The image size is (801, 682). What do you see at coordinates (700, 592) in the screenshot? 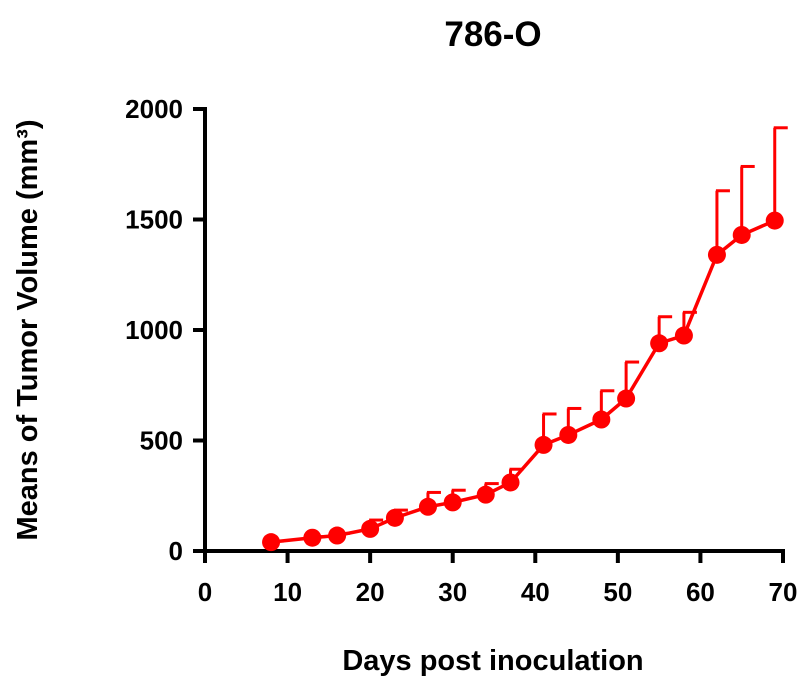
I see `x-tick-label: 60` at bounding box center [700, 592].